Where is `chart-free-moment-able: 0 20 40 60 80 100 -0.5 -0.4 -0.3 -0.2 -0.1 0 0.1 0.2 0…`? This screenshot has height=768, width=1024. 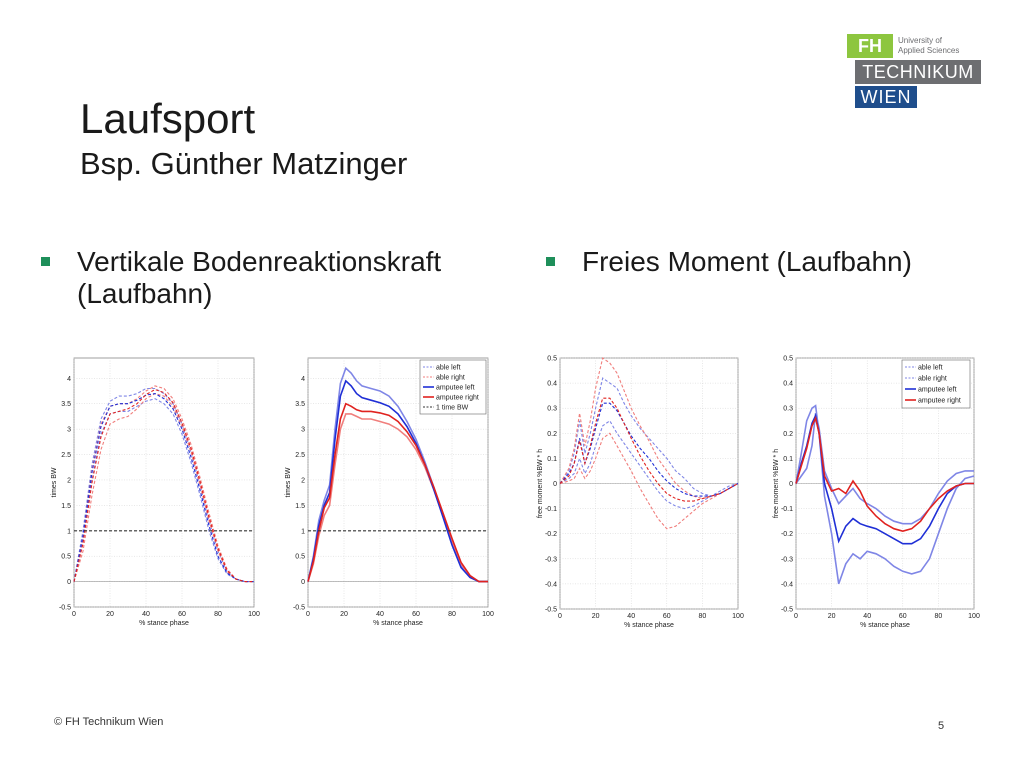 chart-free-moment-able: 0 20 40 60 80 100 -0.5 -0.4 -0.3 -0.2 -0.1 0 0.1 0.2 0… is located at coordinates (640, 493).